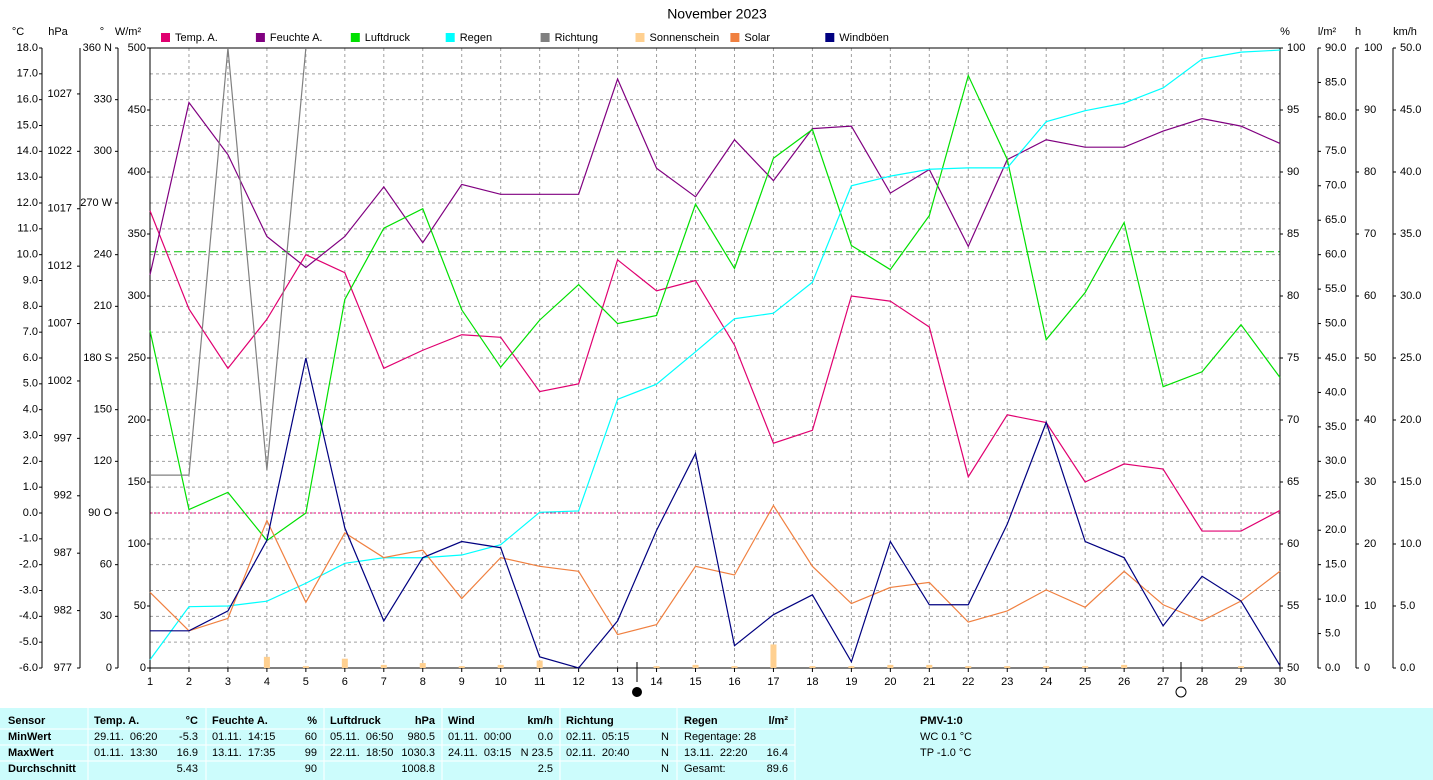 Image resolution: width=1433 pixels, height=780 pixels. I want to click on axis-unit-label: W/m², so click(128, 32).